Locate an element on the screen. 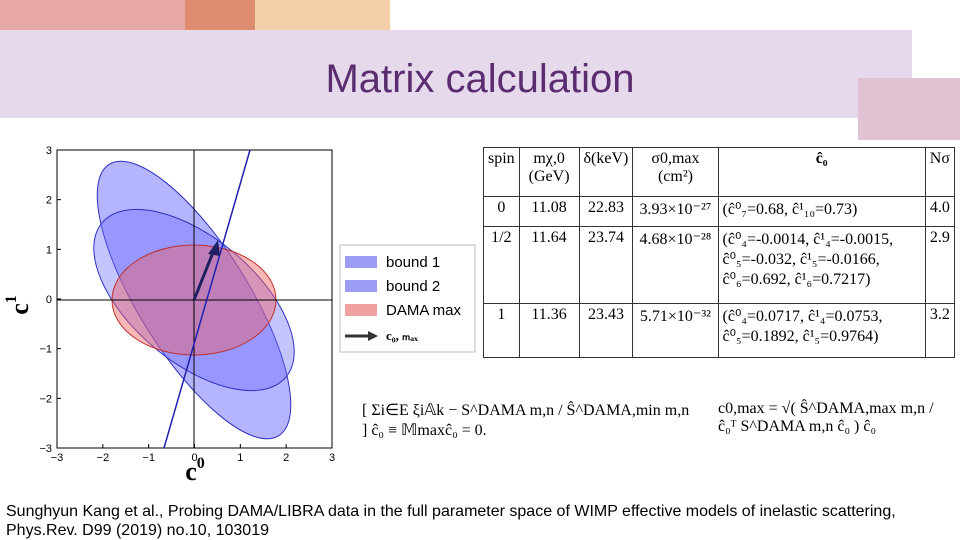 Image resolution: width=960 pixels, height=540 pixels. cell: 23.43 is located at coordinates (606, 330).